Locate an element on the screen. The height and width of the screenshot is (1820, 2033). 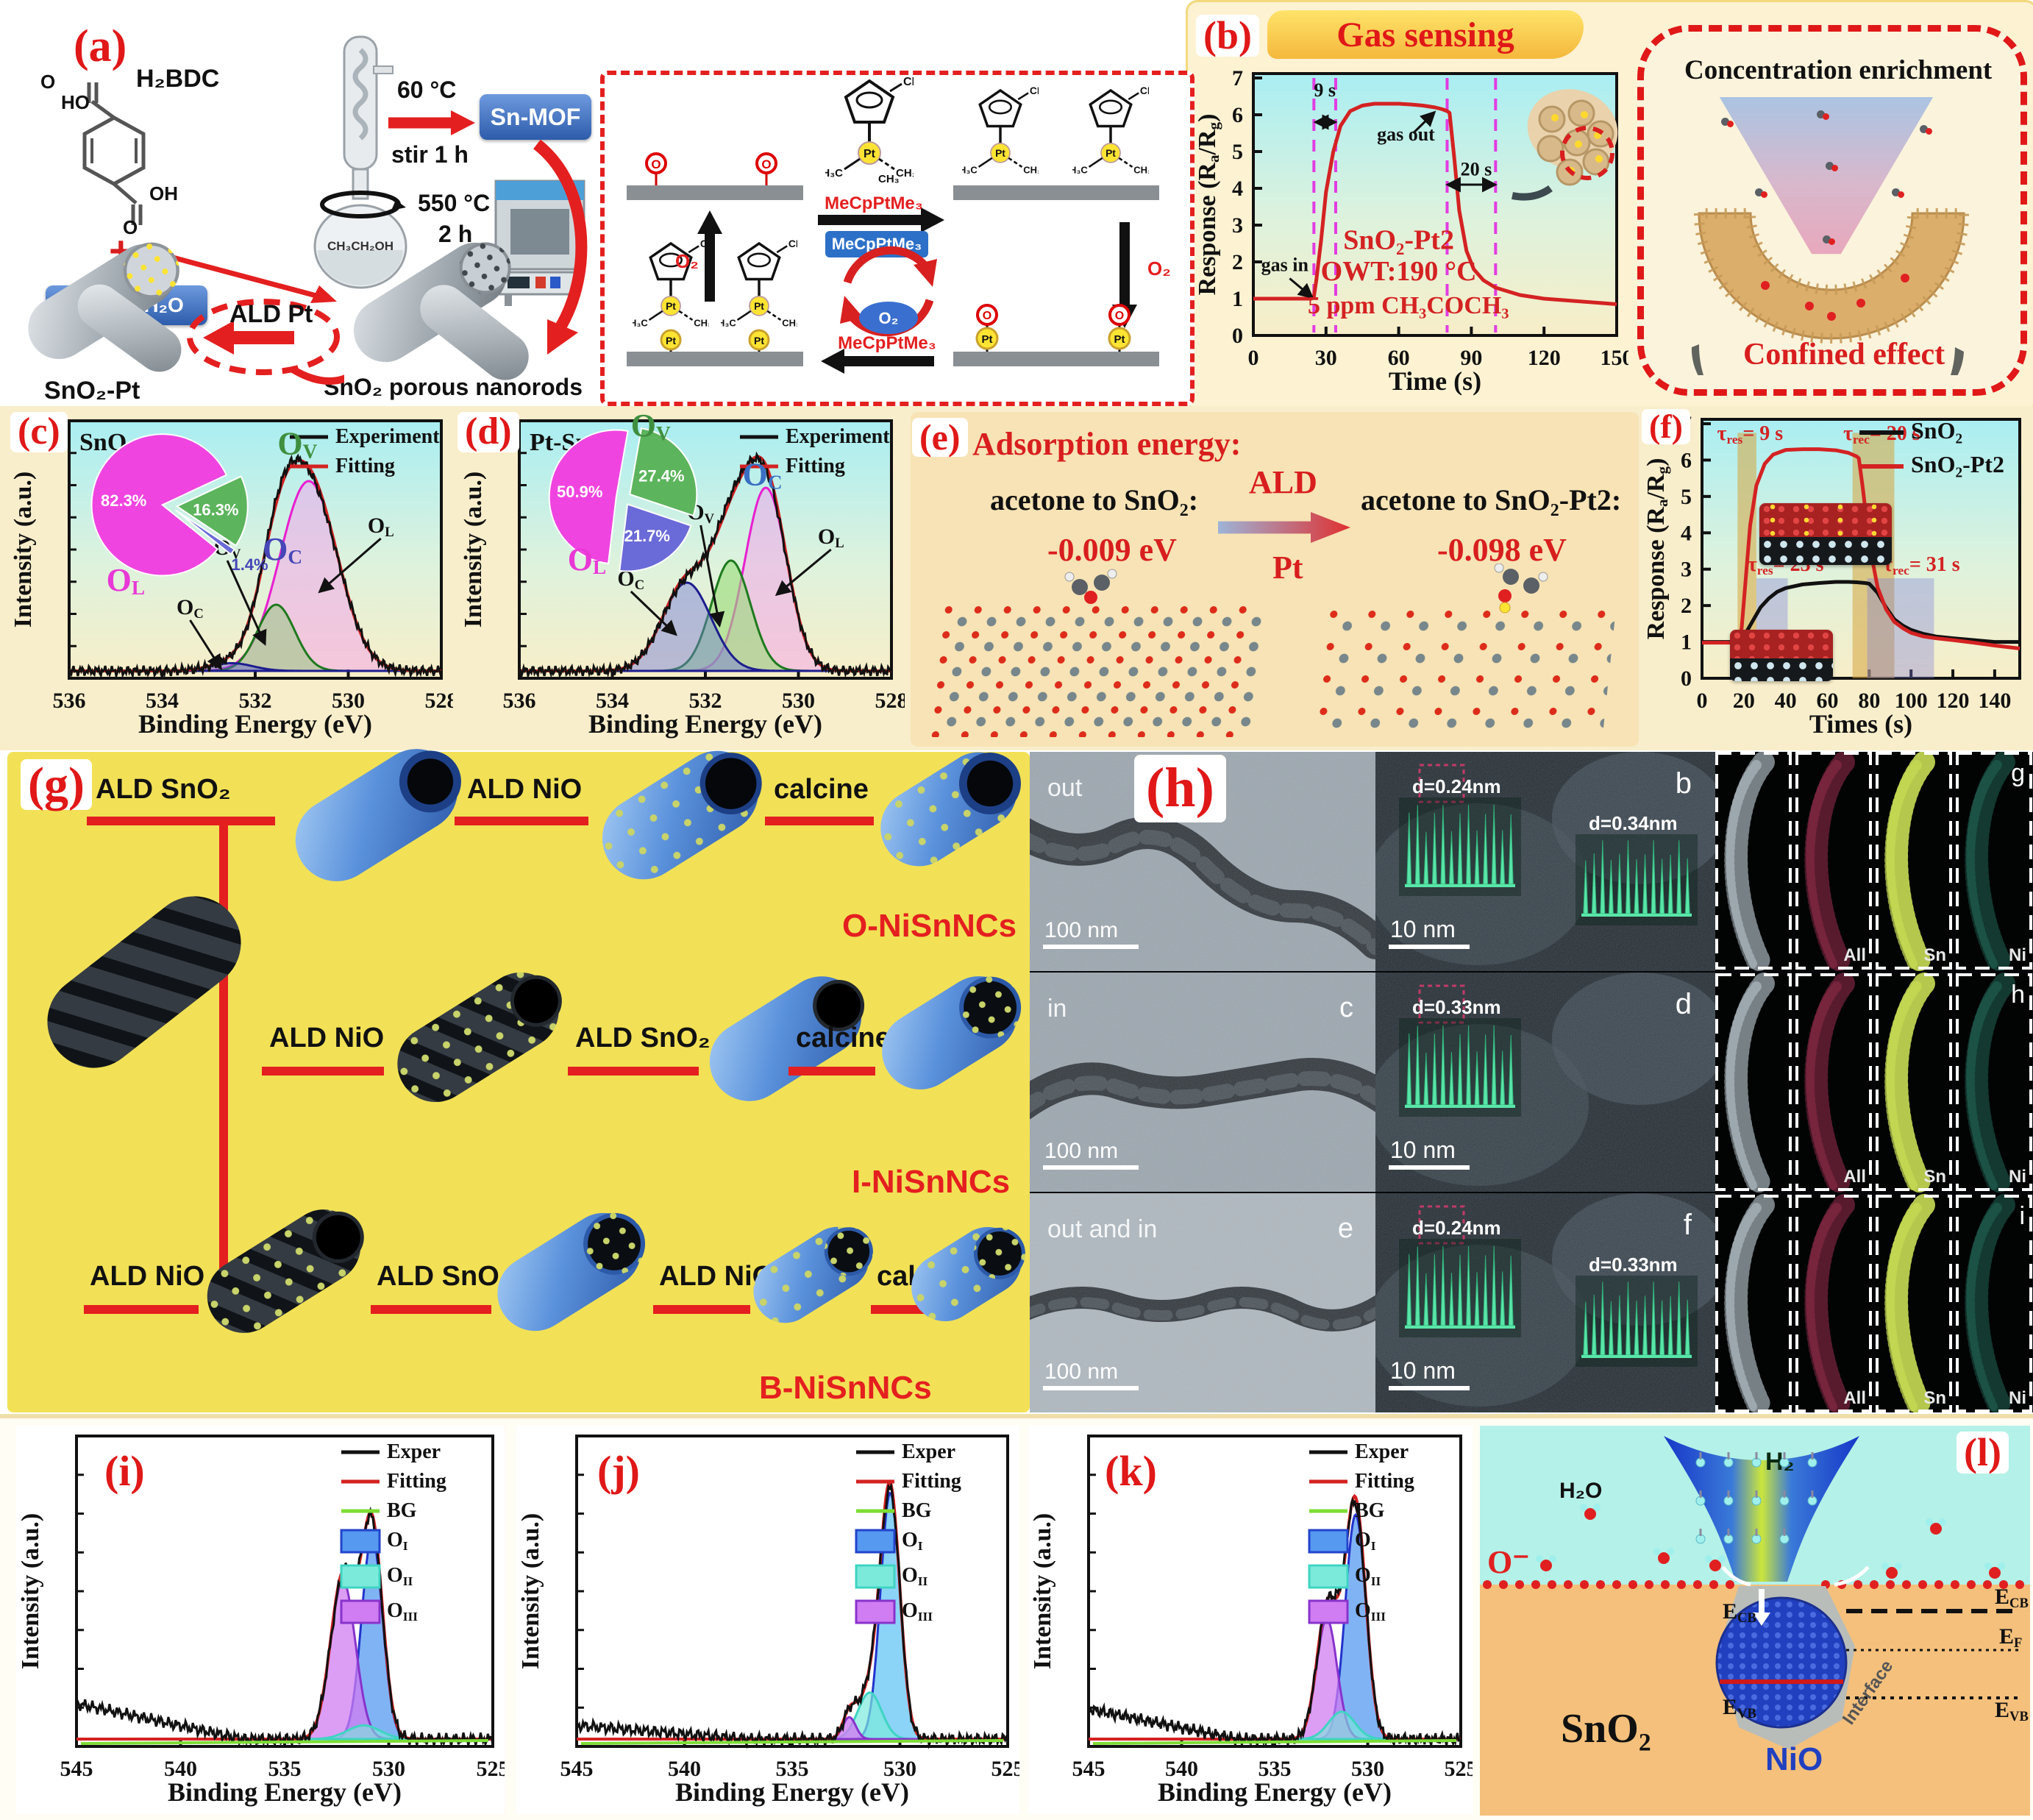
step-ald-nio-r1: ALD NiO is located at coordinates (525, 790).